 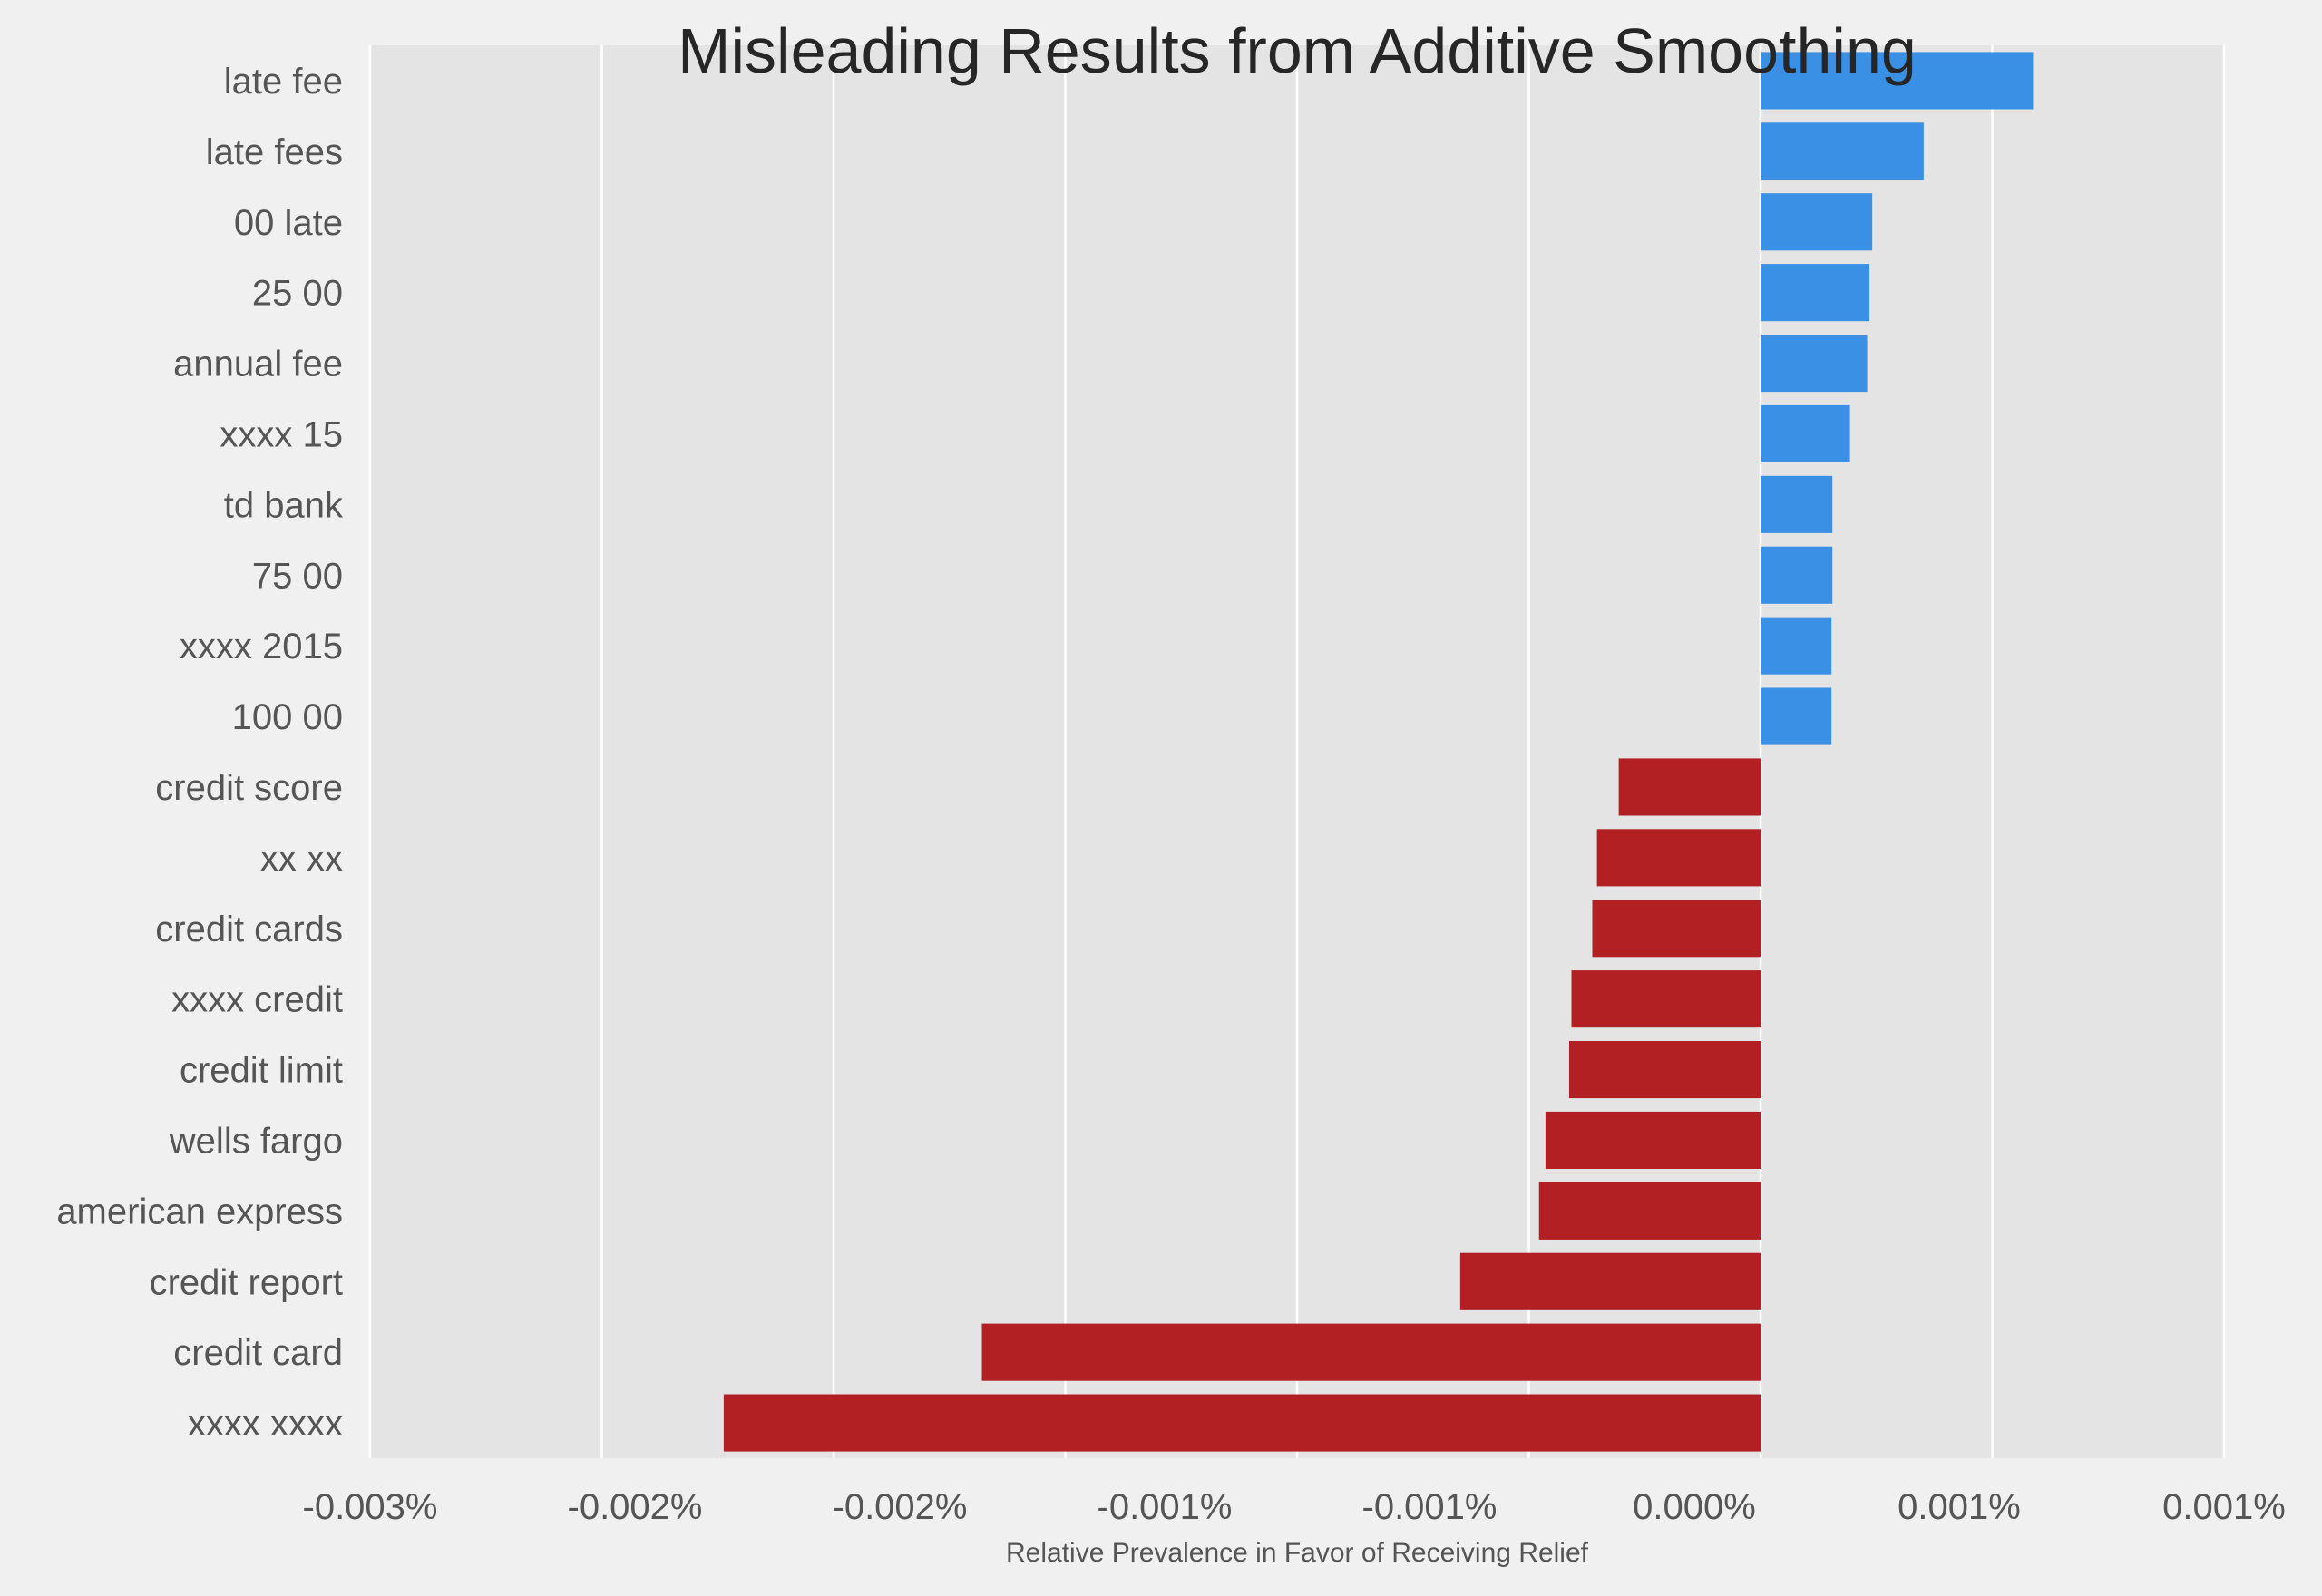 I want to click on bar-annual-fee, so click(x=1814, y=364).